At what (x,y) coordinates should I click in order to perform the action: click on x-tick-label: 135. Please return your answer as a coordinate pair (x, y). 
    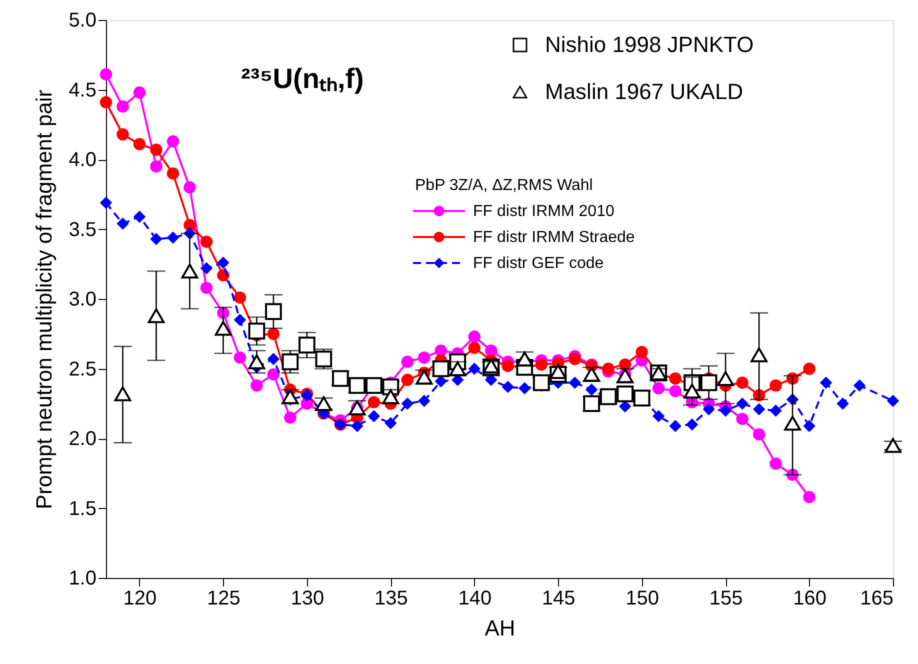
    Looking at the image, I should click on (391, 599).